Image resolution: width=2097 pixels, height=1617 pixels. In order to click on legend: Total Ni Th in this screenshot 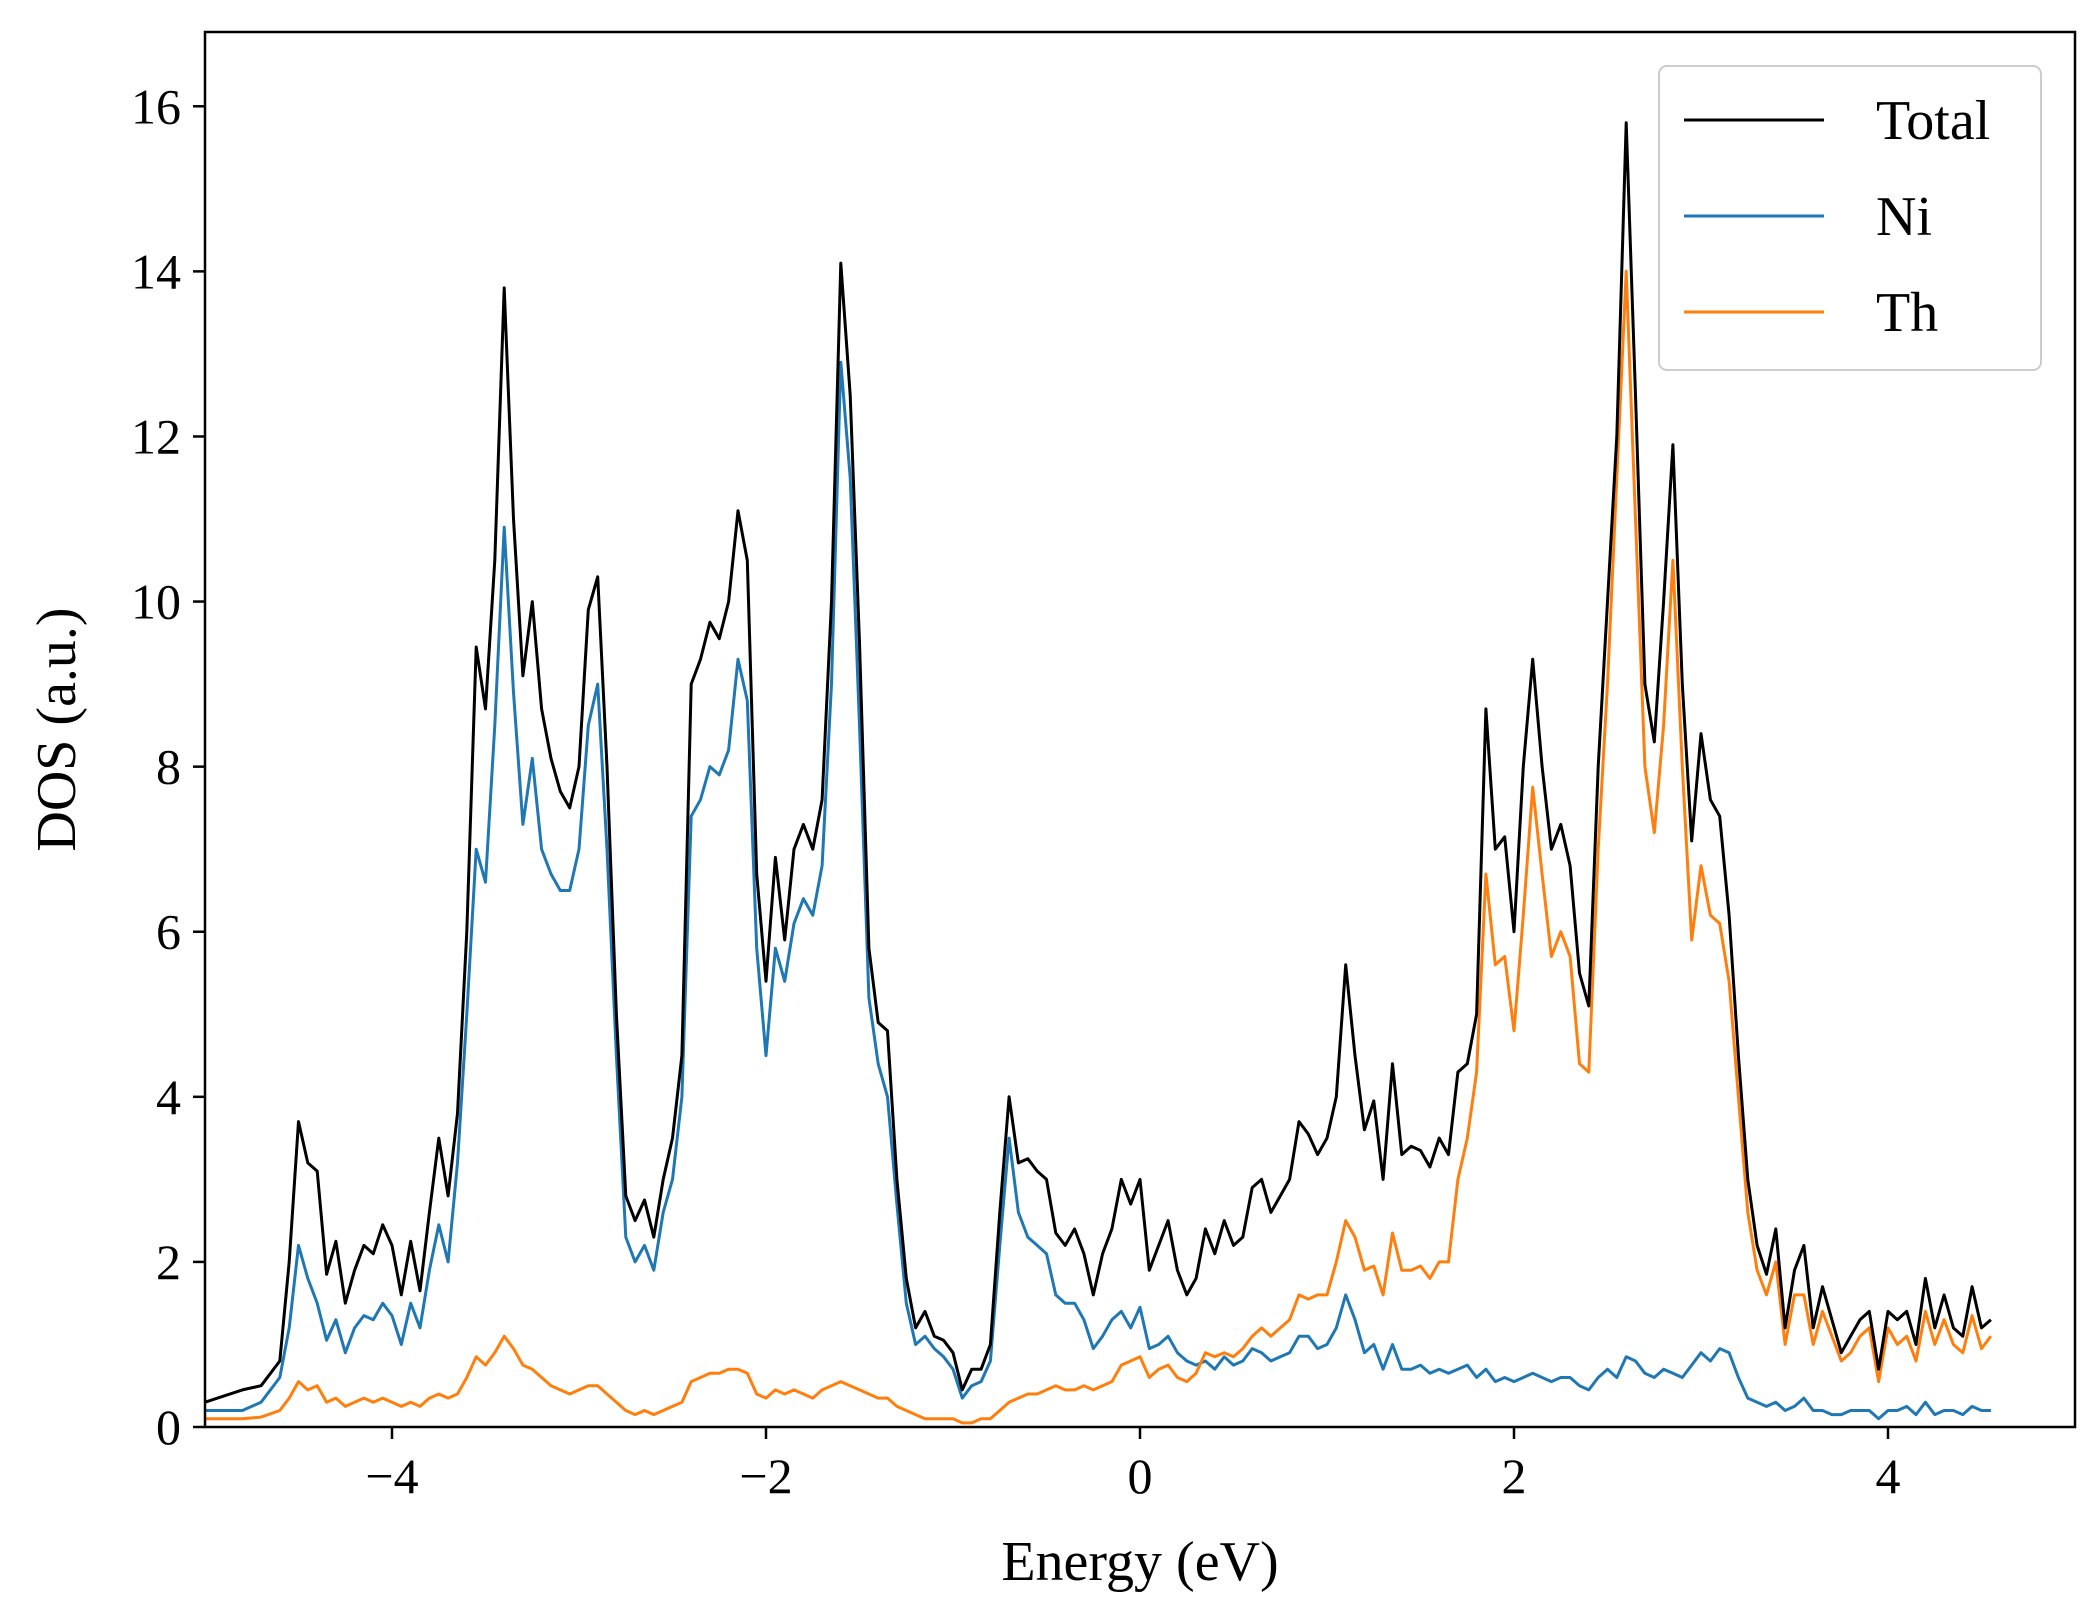, I will do `click(1850, 218)`.